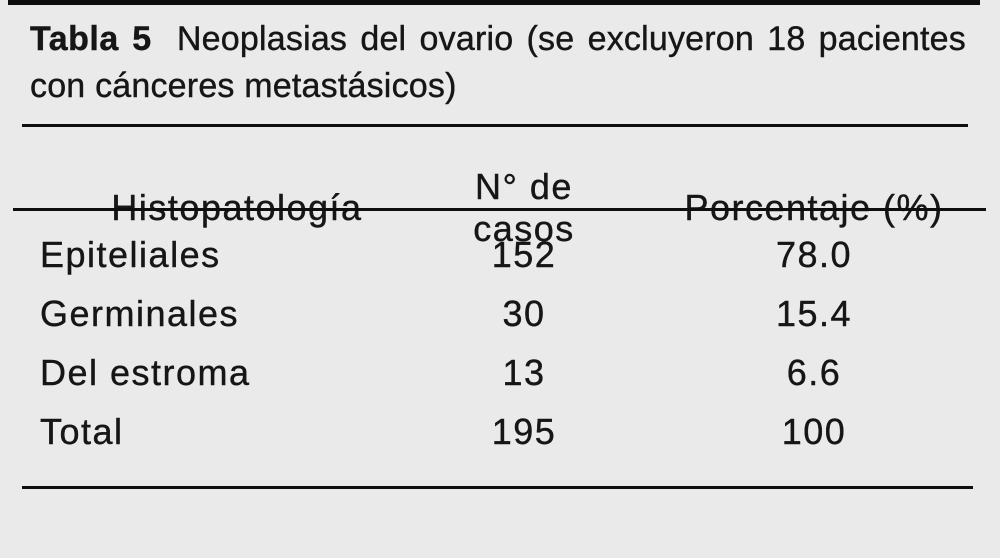 The width and height of the screenshot is (1000, 558). What do you see at coordinates (82, 431) in the screenshot?
I see `cell-histopathology: Total` at bounding box center [82, 431].